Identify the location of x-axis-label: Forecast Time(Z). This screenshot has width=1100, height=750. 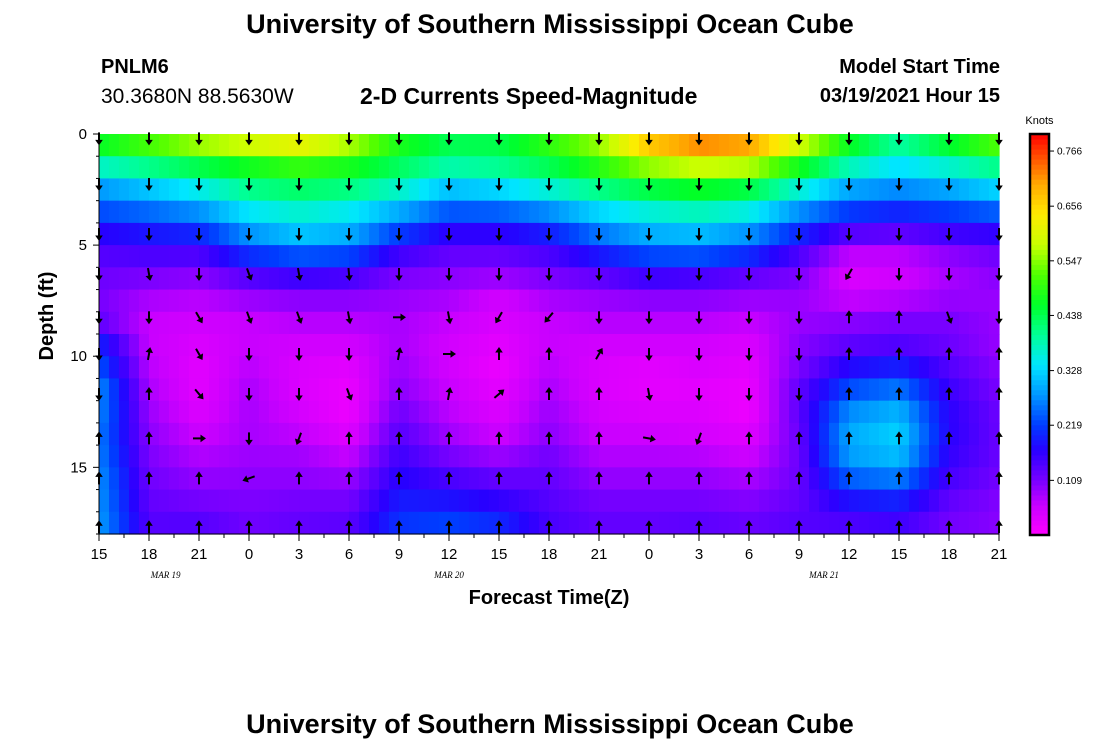
(549, 598).